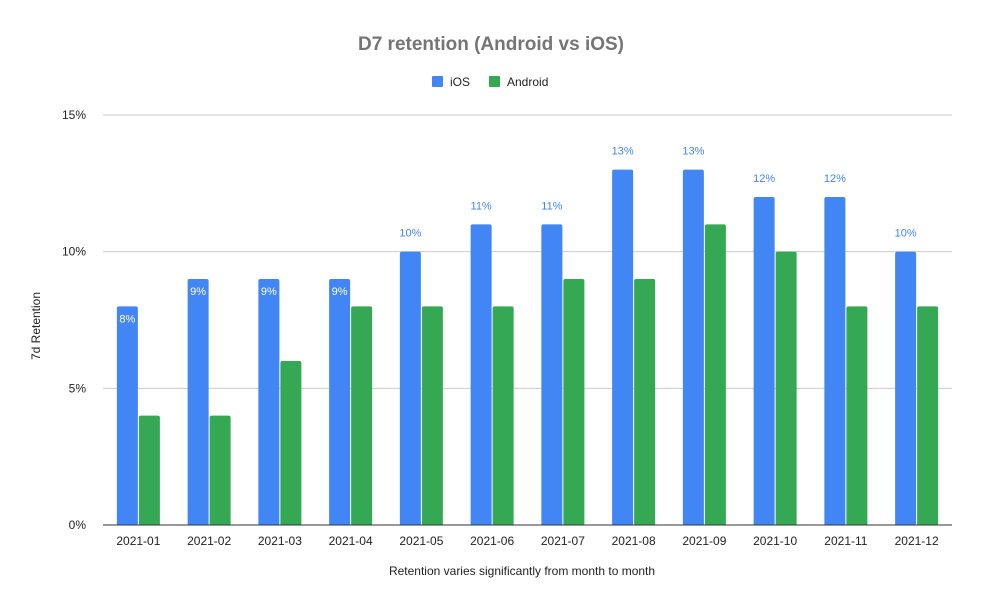  I want to click on x-tick-label: 2021-07, so click(563, 541).